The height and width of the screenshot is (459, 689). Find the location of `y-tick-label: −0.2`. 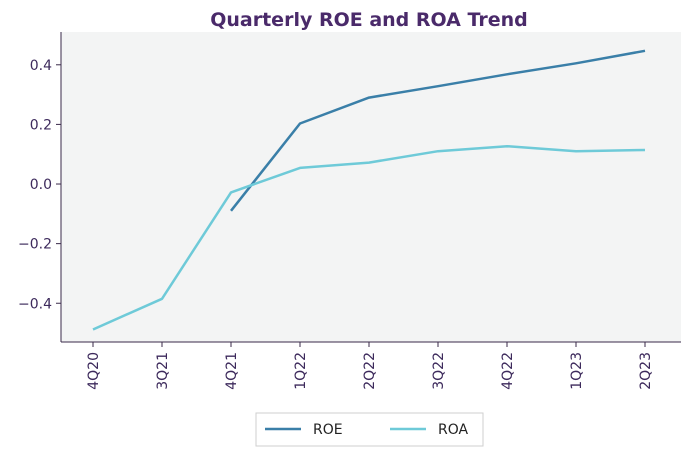

y-tick-label: −0.2 is located at coordinates (35, 245).